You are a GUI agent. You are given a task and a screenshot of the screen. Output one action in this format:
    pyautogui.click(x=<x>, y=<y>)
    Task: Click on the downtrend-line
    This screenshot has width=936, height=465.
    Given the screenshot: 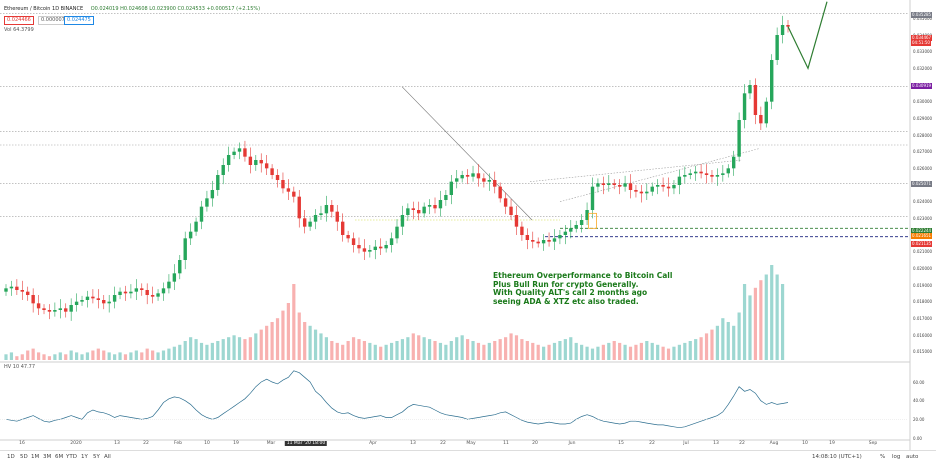 What is the action you would take?
    pyautogui.click(x=467, y=153)
    